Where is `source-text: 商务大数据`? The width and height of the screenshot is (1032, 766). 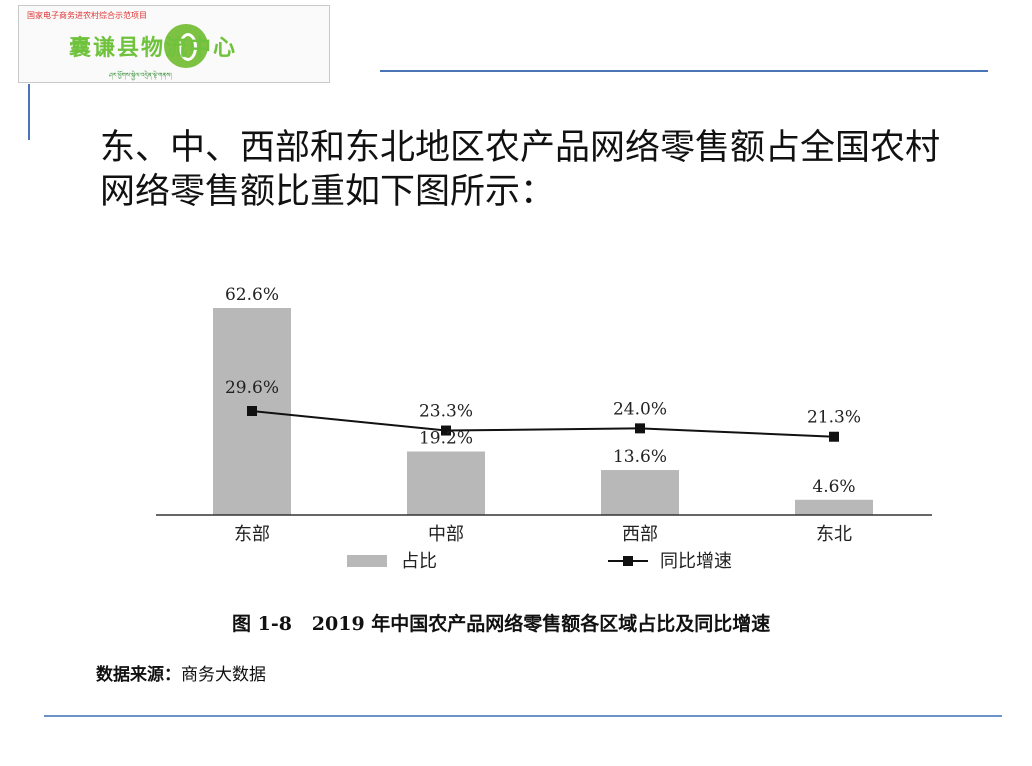
source-text: 商务大数据 is located at coordinates (223, 675).